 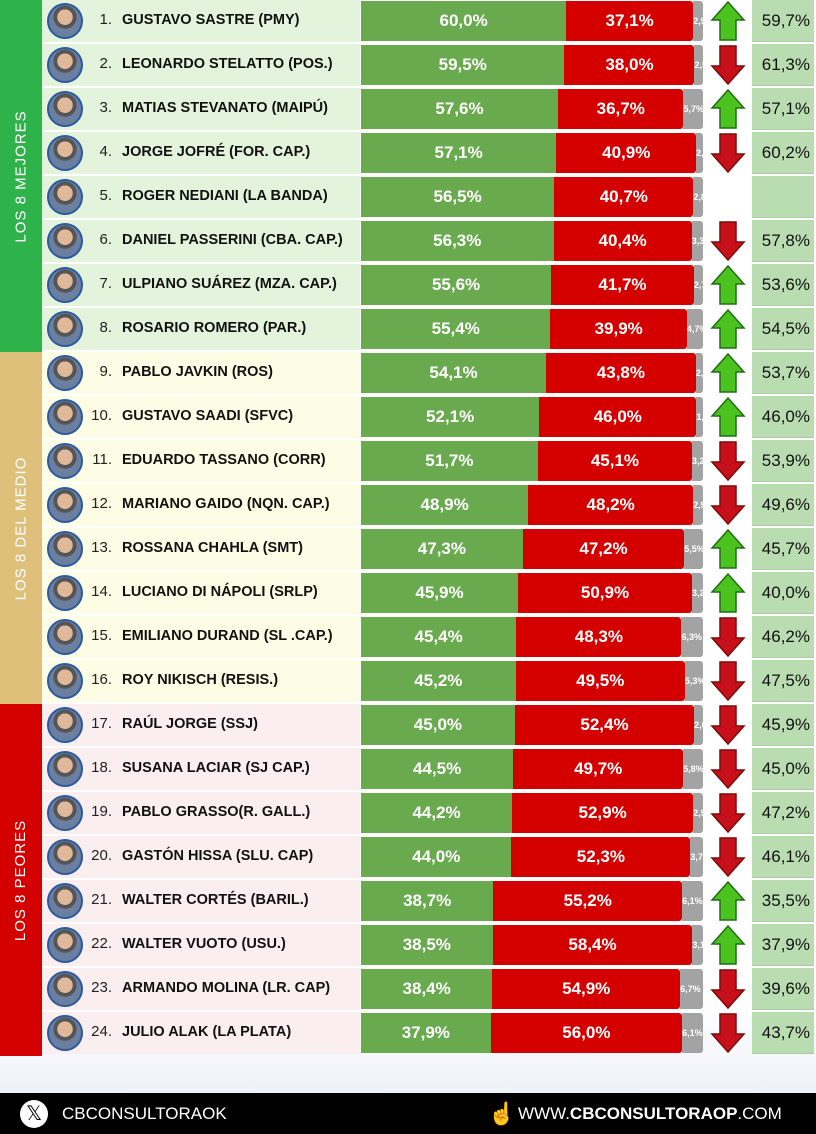 I want to click on rank: 9., so click(x=105, y=371).